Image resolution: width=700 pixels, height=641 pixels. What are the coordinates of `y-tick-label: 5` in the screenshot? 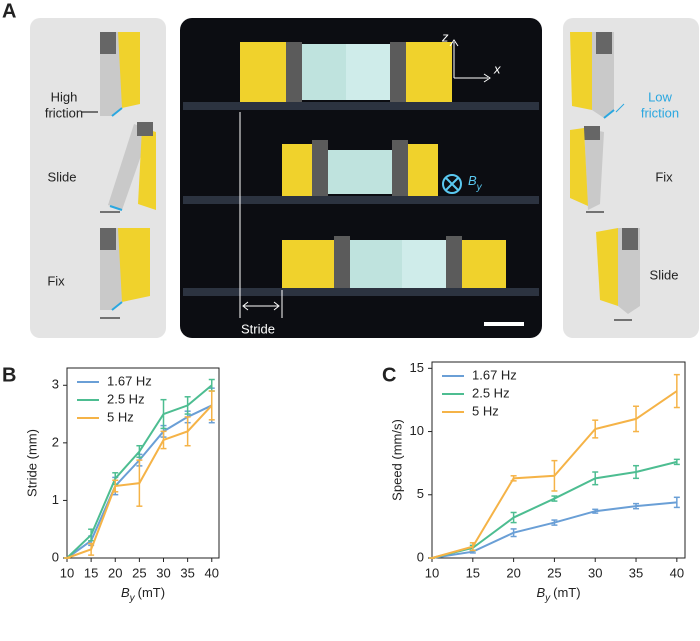 It's located at (420, 493).